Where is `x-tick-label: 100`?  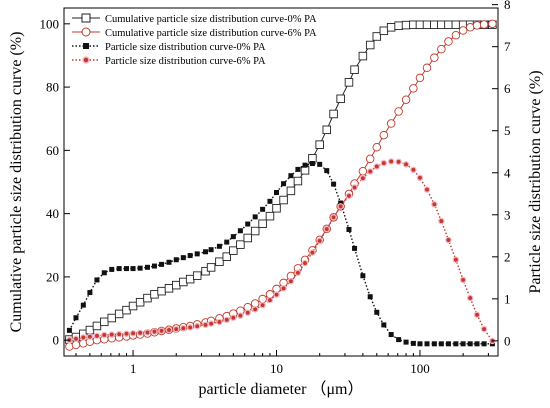 x-tick-label: 100 is located at coordinates (420, 368).